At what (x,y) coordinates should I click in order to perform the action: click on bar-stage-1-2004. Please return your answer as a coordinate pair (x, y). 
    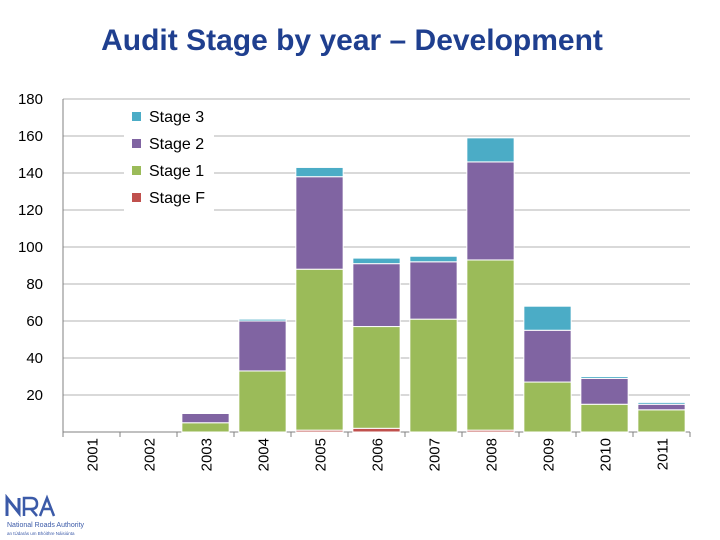
    Looking at the image, I should click on (262, 401).